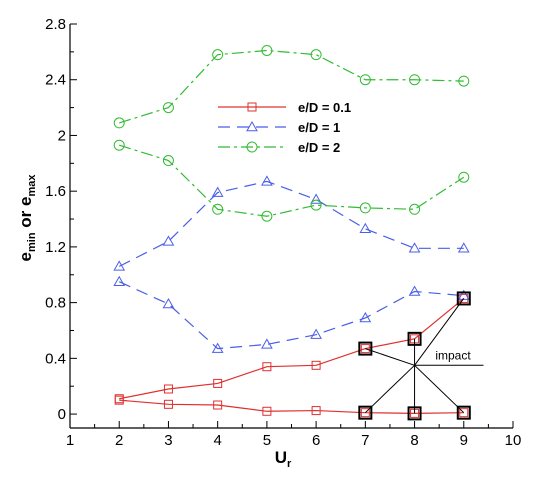 Image resolution: width=550 pixels, height=479 pixels. I want to click on x-tick-label: 6, so click(316, 440).